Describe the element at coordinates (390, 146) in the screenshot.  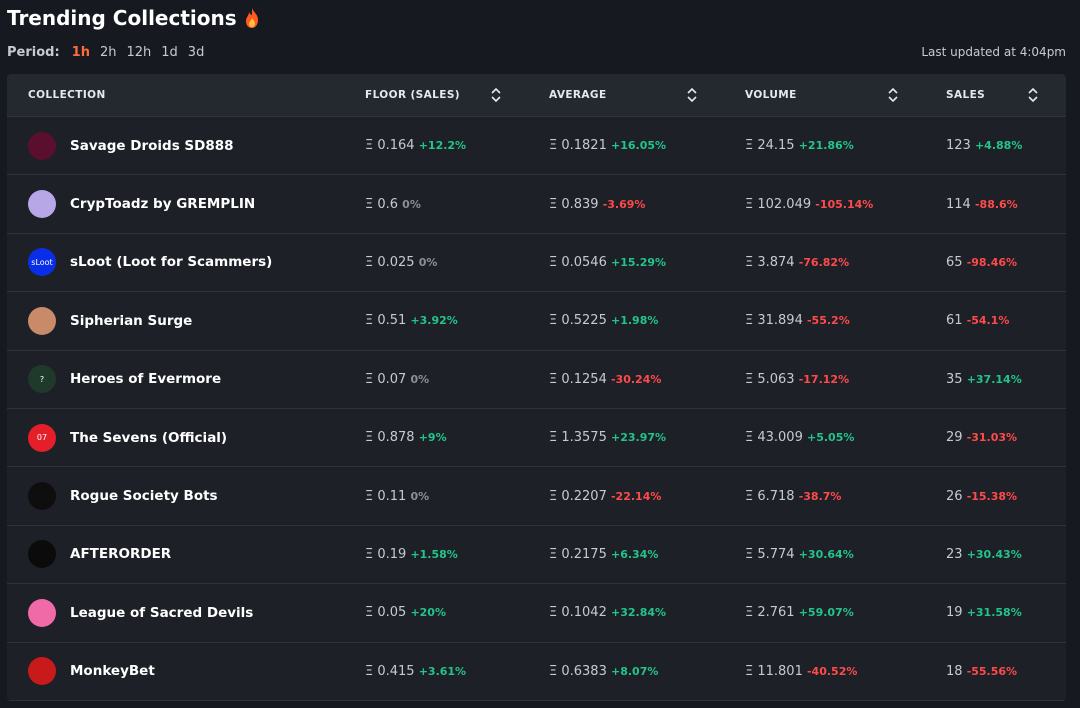
I see `floor-cell-value: Ξ 0.164` at that location.